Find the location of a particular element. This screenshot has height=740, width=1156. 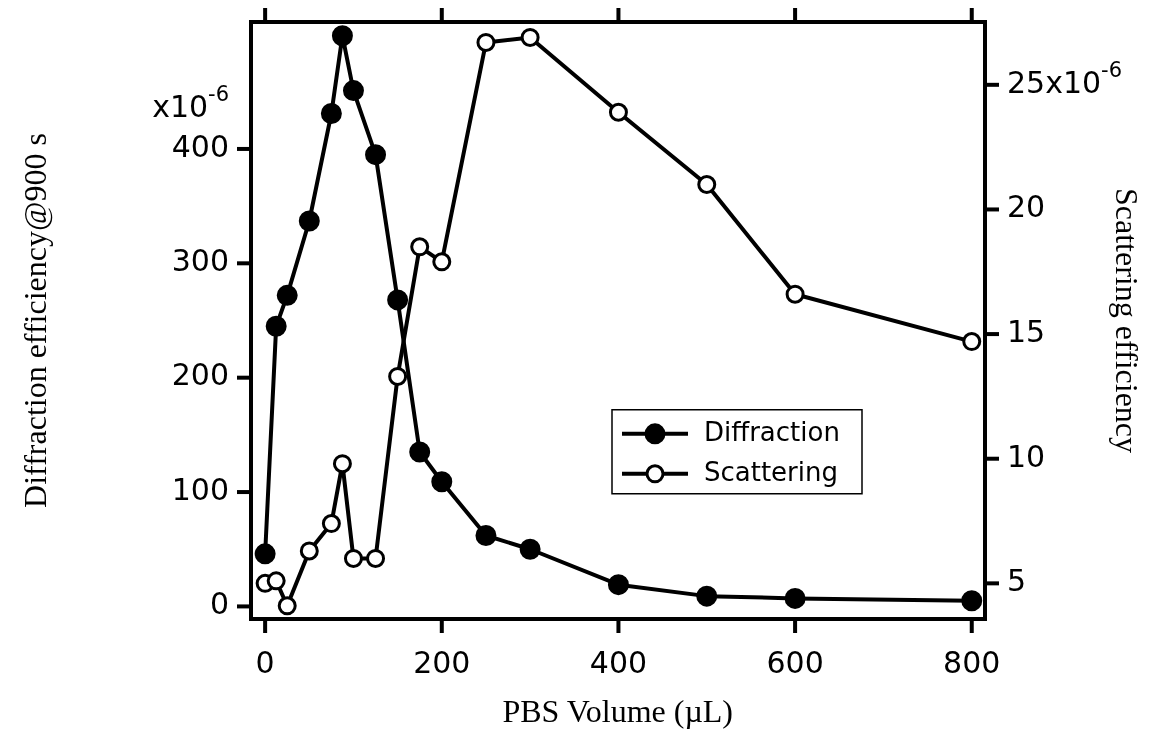

y-axis-title: Diffraction efficiency@900 s is located at coordinates (35, 320).